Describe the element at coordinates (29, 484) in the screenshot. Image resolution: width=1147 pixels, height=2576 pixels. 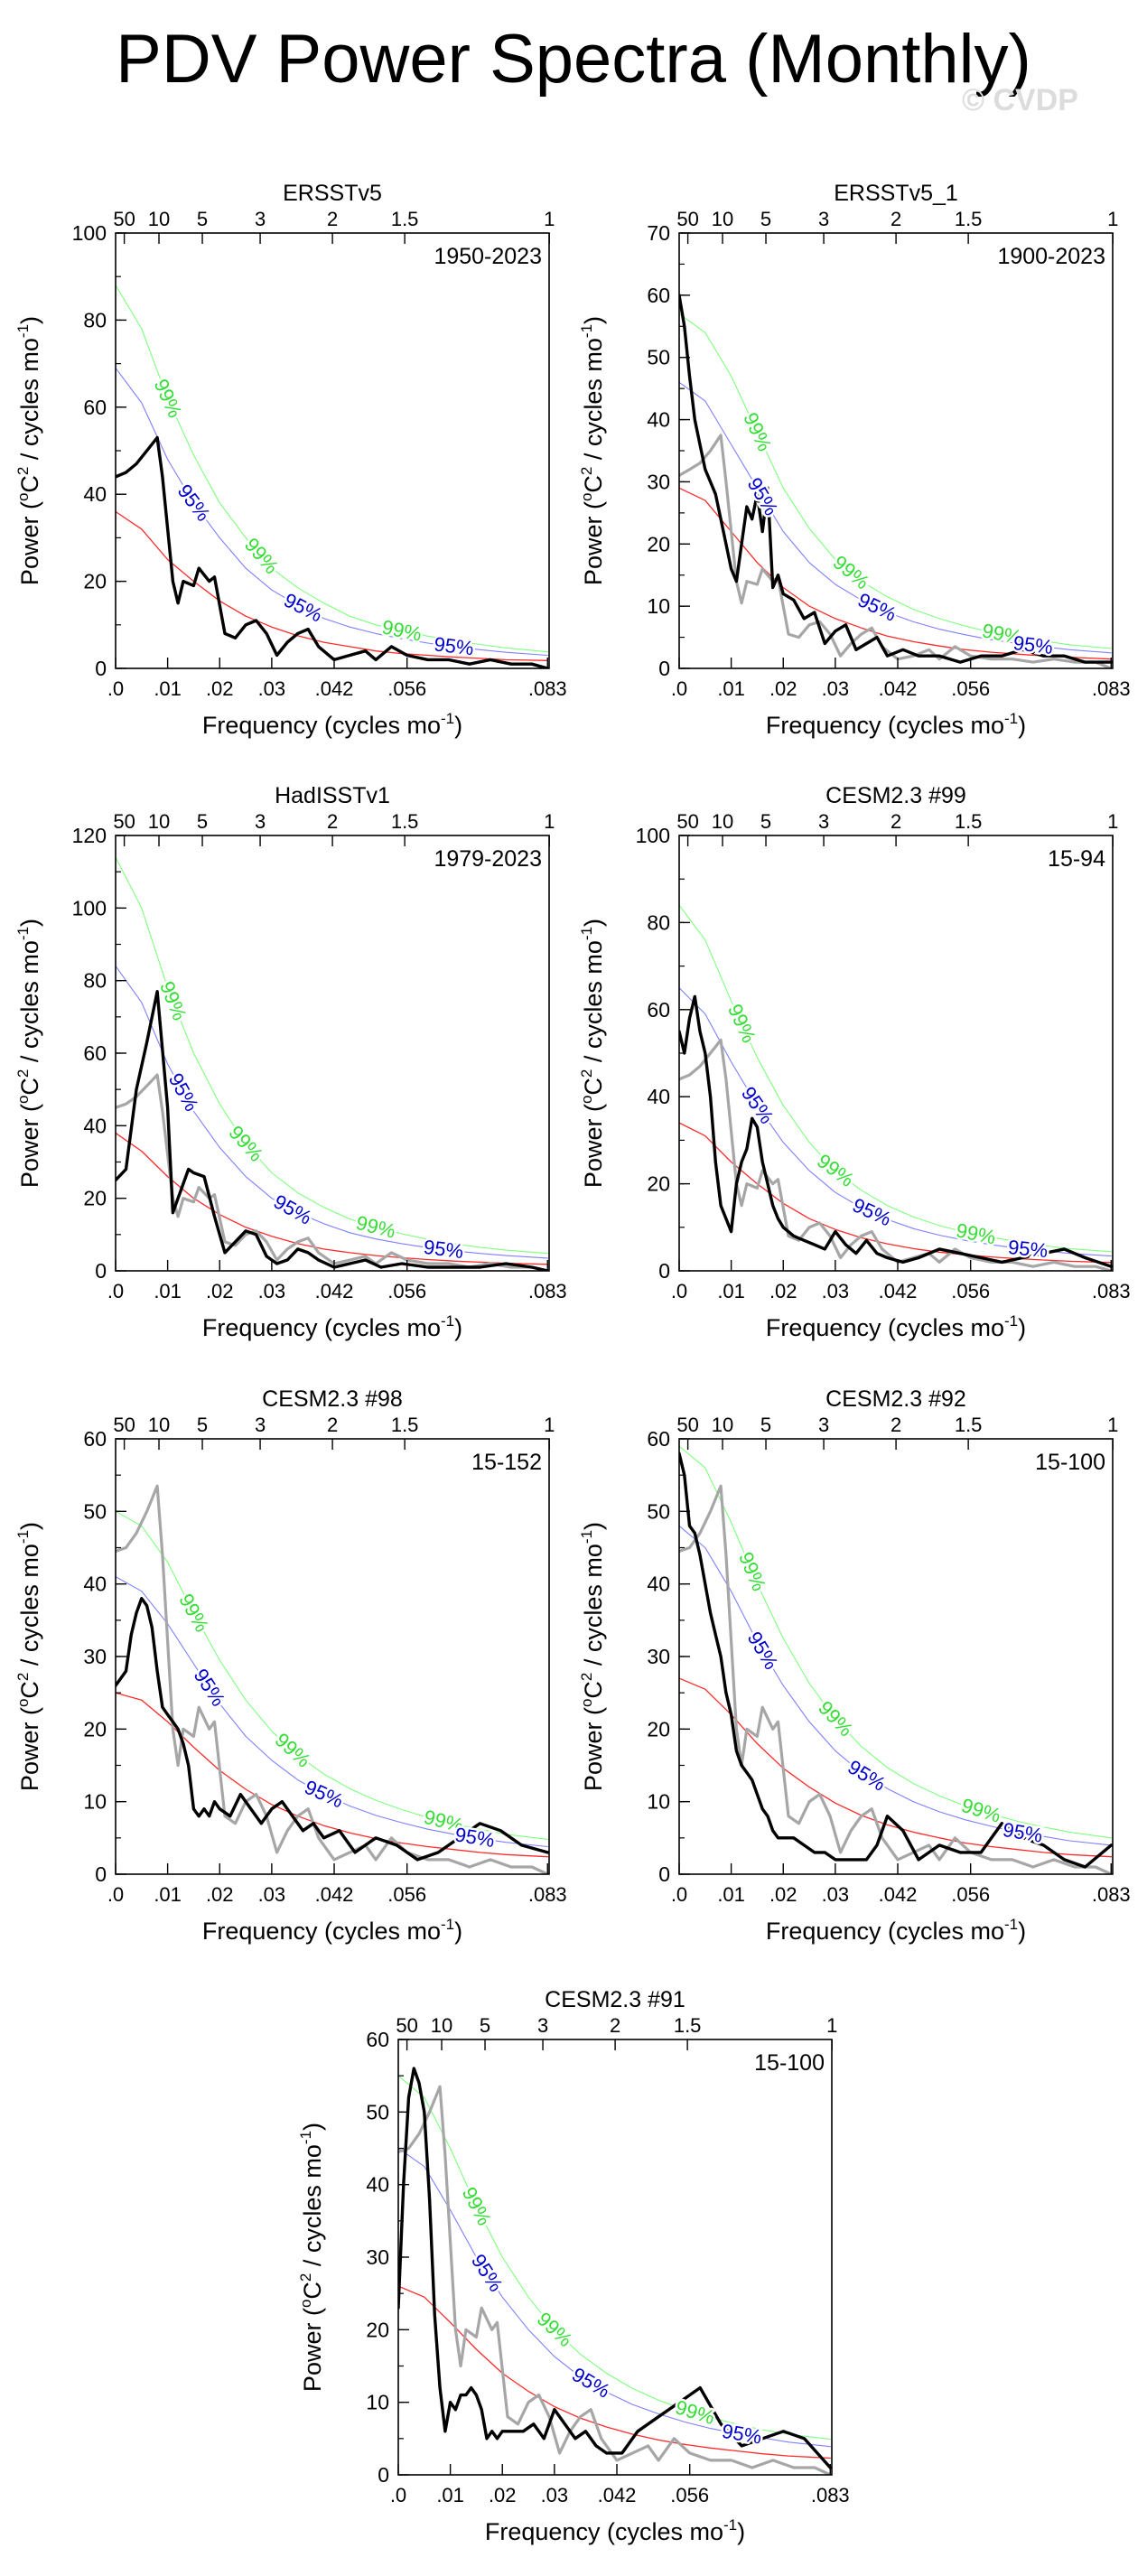
I see `y-axis-label-unit: C` at that location.